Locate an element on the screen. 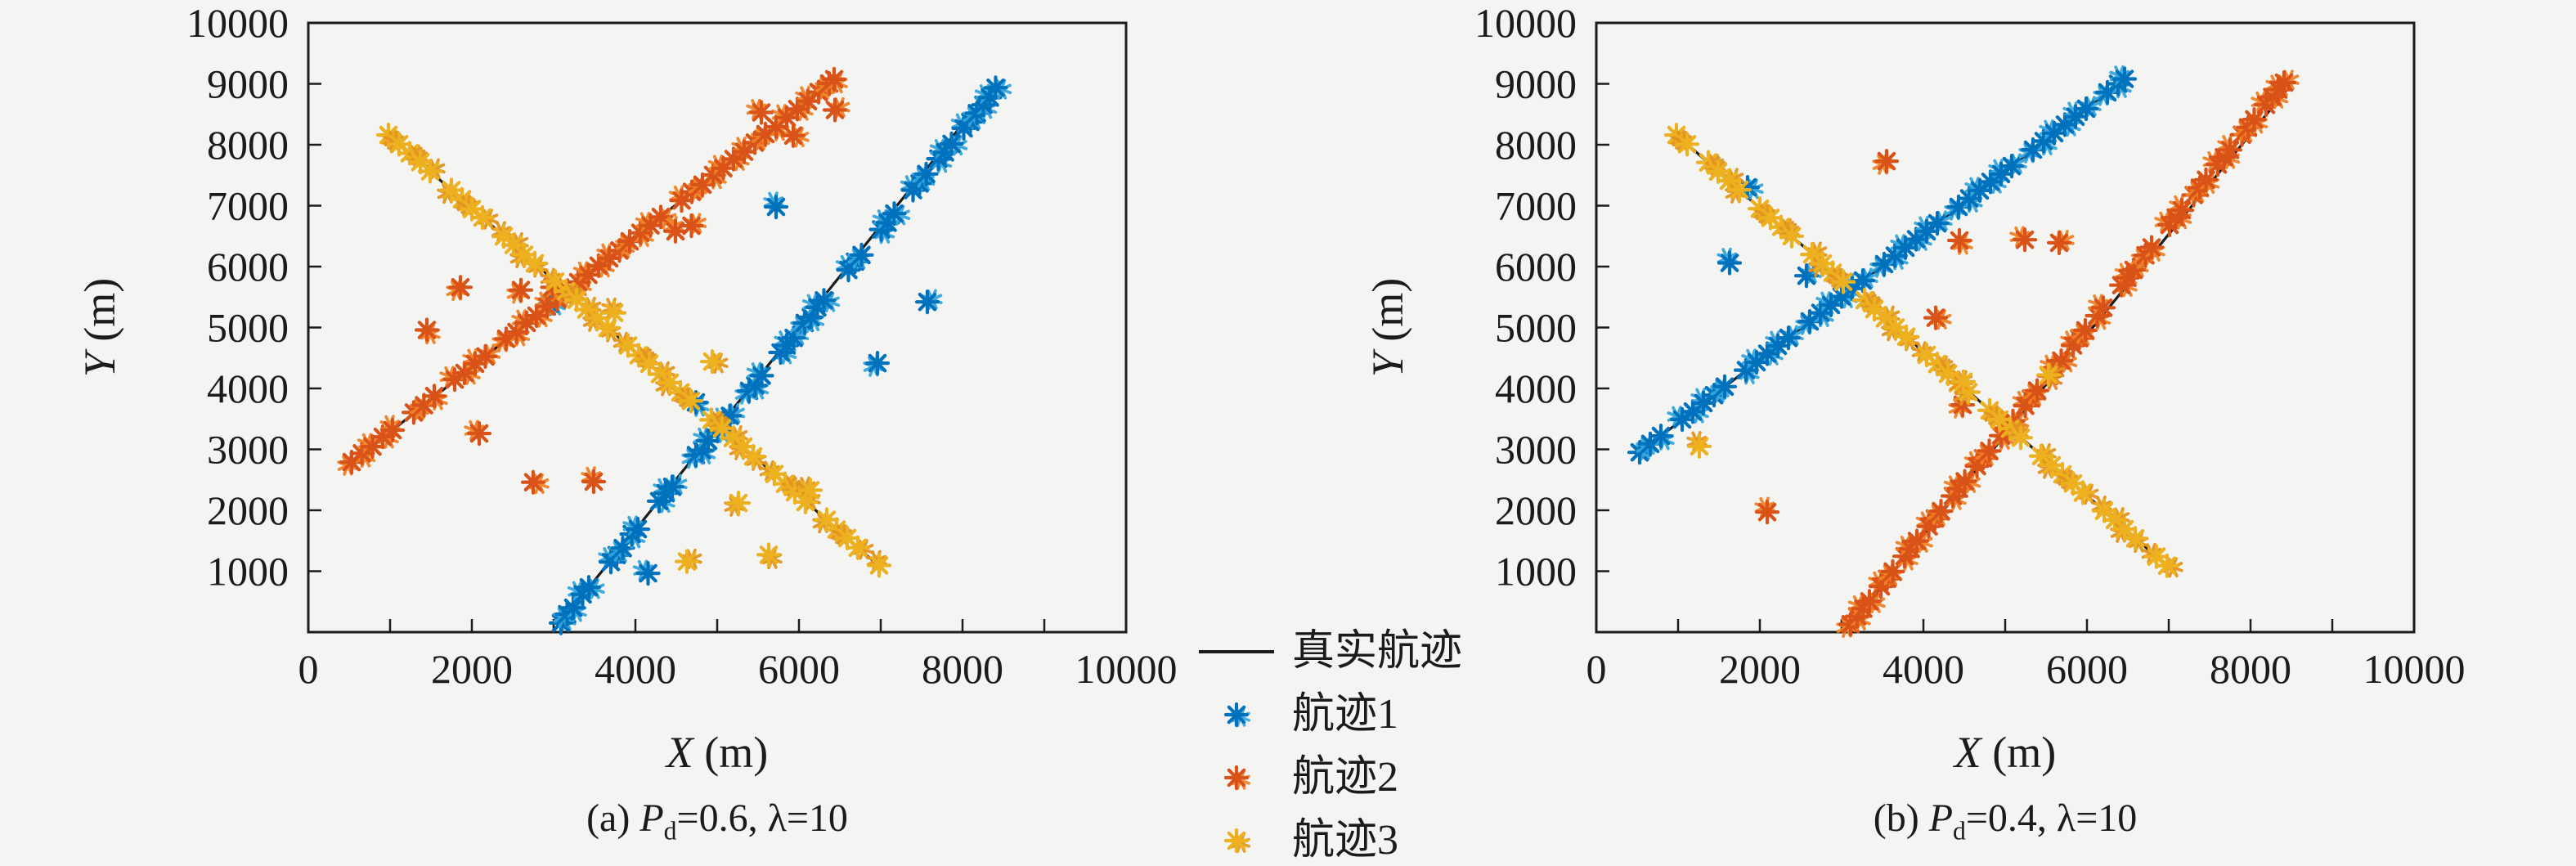 This screenshot has height=866, width=2576. x-tick-label: 0 is located at coordinates (1597, 669).